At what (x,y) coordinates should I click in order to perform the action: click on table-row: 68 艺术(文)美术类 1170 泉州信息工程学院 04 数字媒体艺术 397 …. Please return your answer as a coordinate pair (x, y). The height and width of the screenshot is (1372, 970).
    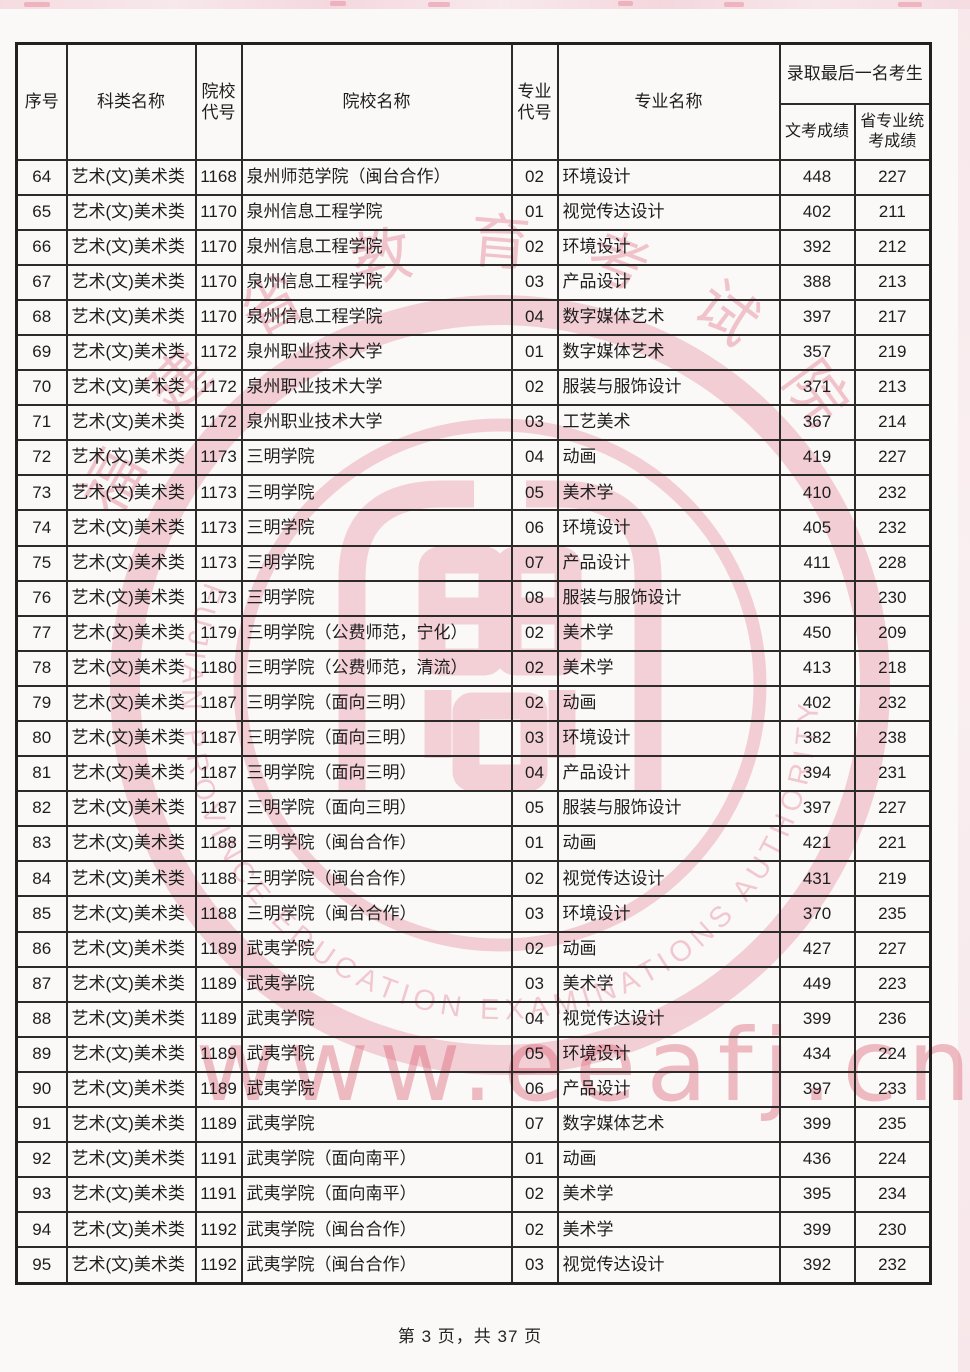
    Looking at the image, I should click on (473, 317).